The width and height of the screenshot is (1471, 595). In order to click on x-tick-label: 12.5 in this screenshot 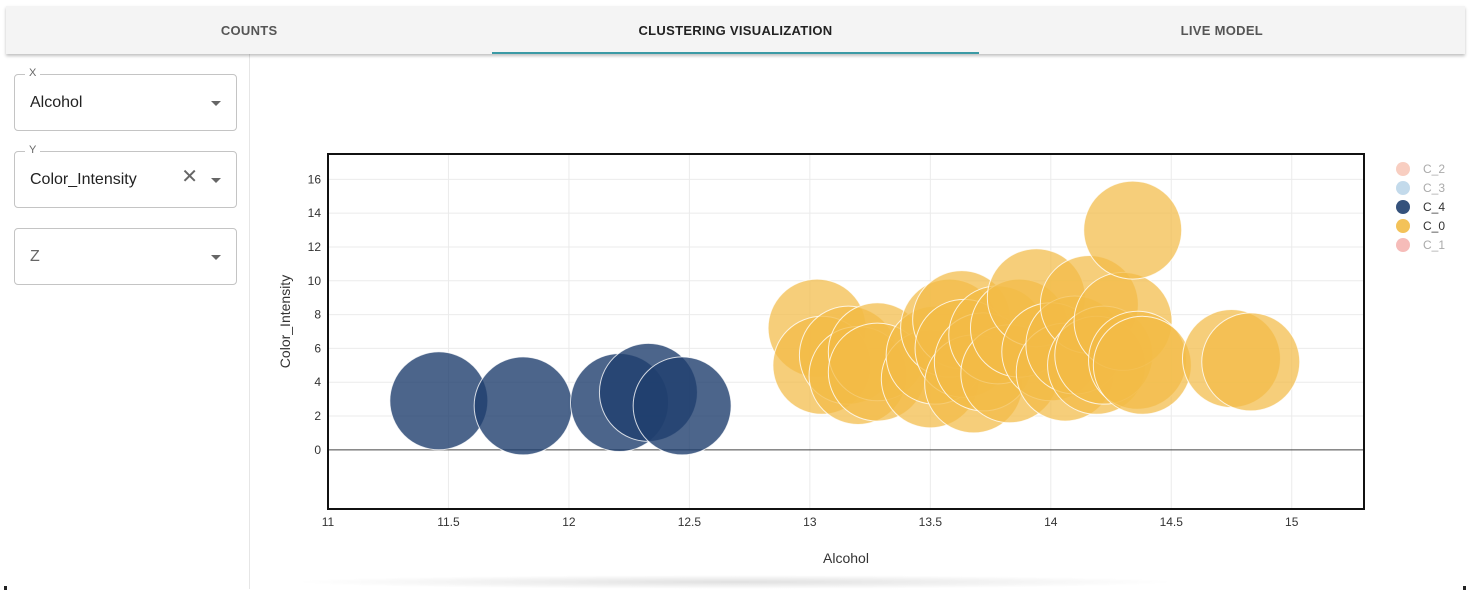, I will do `click(690, 522)`.